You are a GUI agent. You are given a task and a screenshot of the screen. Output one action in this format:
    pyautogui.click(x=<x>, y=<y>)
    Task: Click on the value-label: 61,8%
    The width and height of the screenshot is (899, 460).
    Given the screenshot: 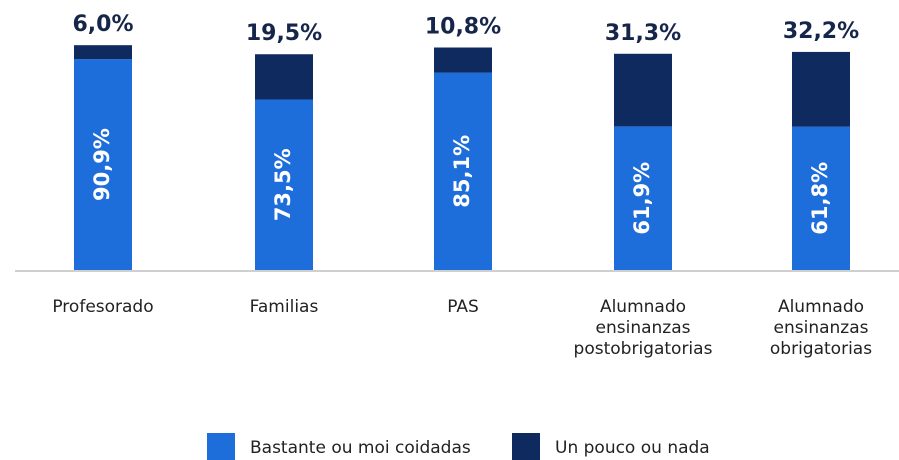 What is the action you would take?
    pyautogui.click(x=820, y=198)
    